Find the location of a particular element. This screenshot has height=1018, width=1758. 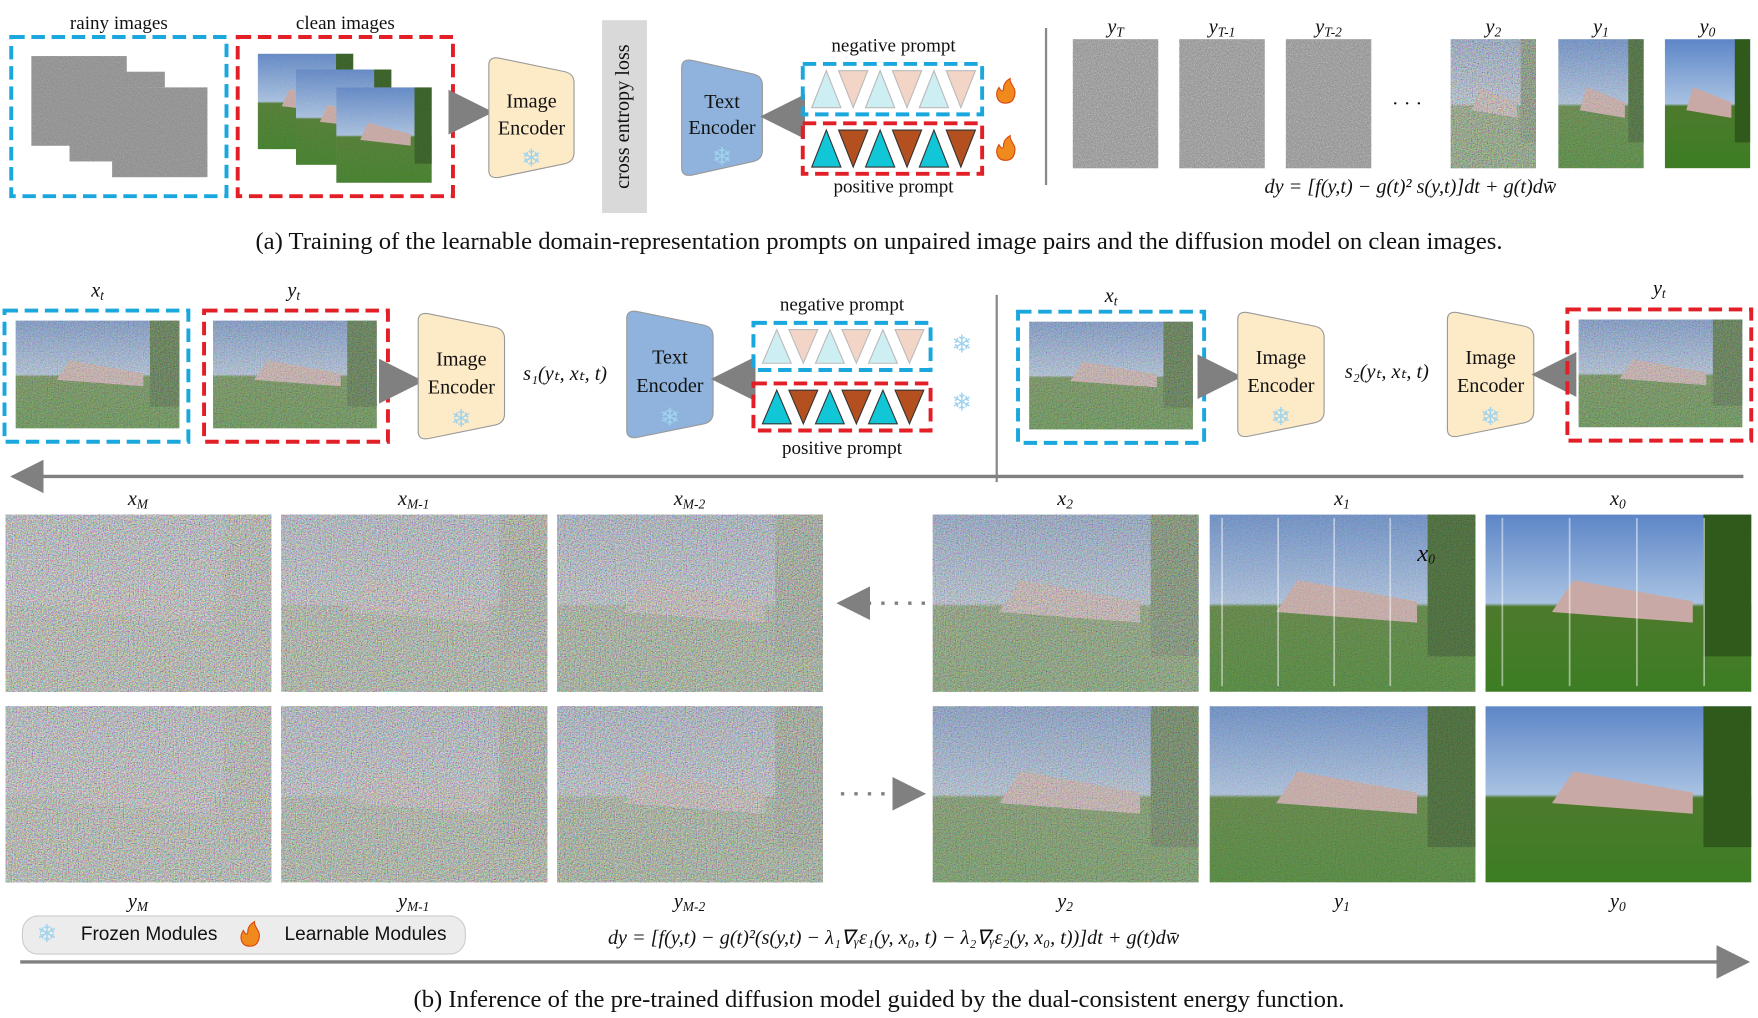

label-sub: T is located at coordinates (1120, 32).